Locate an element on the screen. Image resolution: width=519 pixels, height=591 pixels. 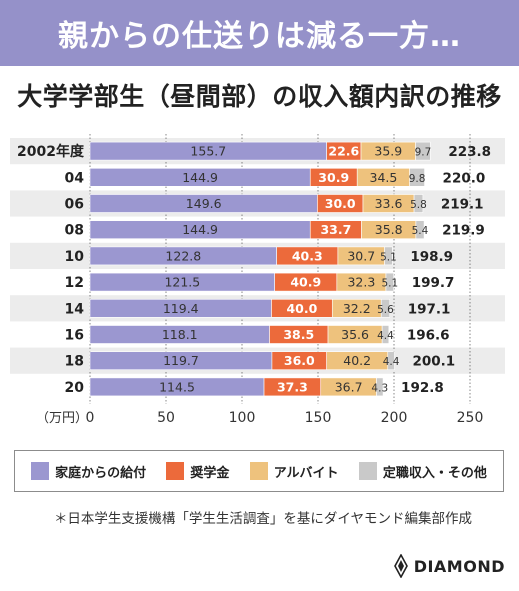
brand-logo: DIAMOND is located at coordinates (449, 566).